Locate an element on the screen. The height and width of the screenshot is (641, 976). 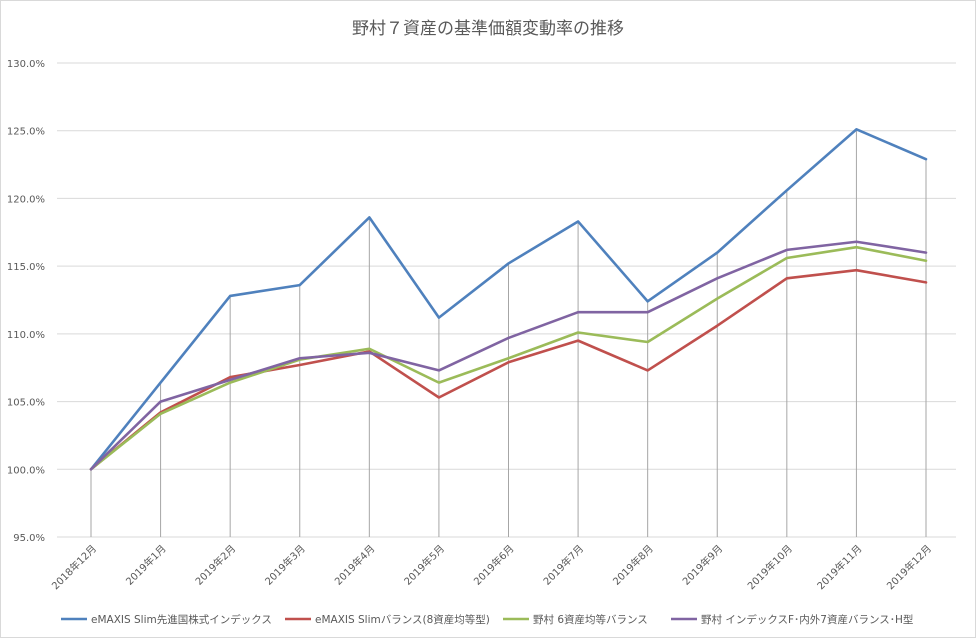
x-tick-label: 2019年8月 is located at coordinates (633, 565).